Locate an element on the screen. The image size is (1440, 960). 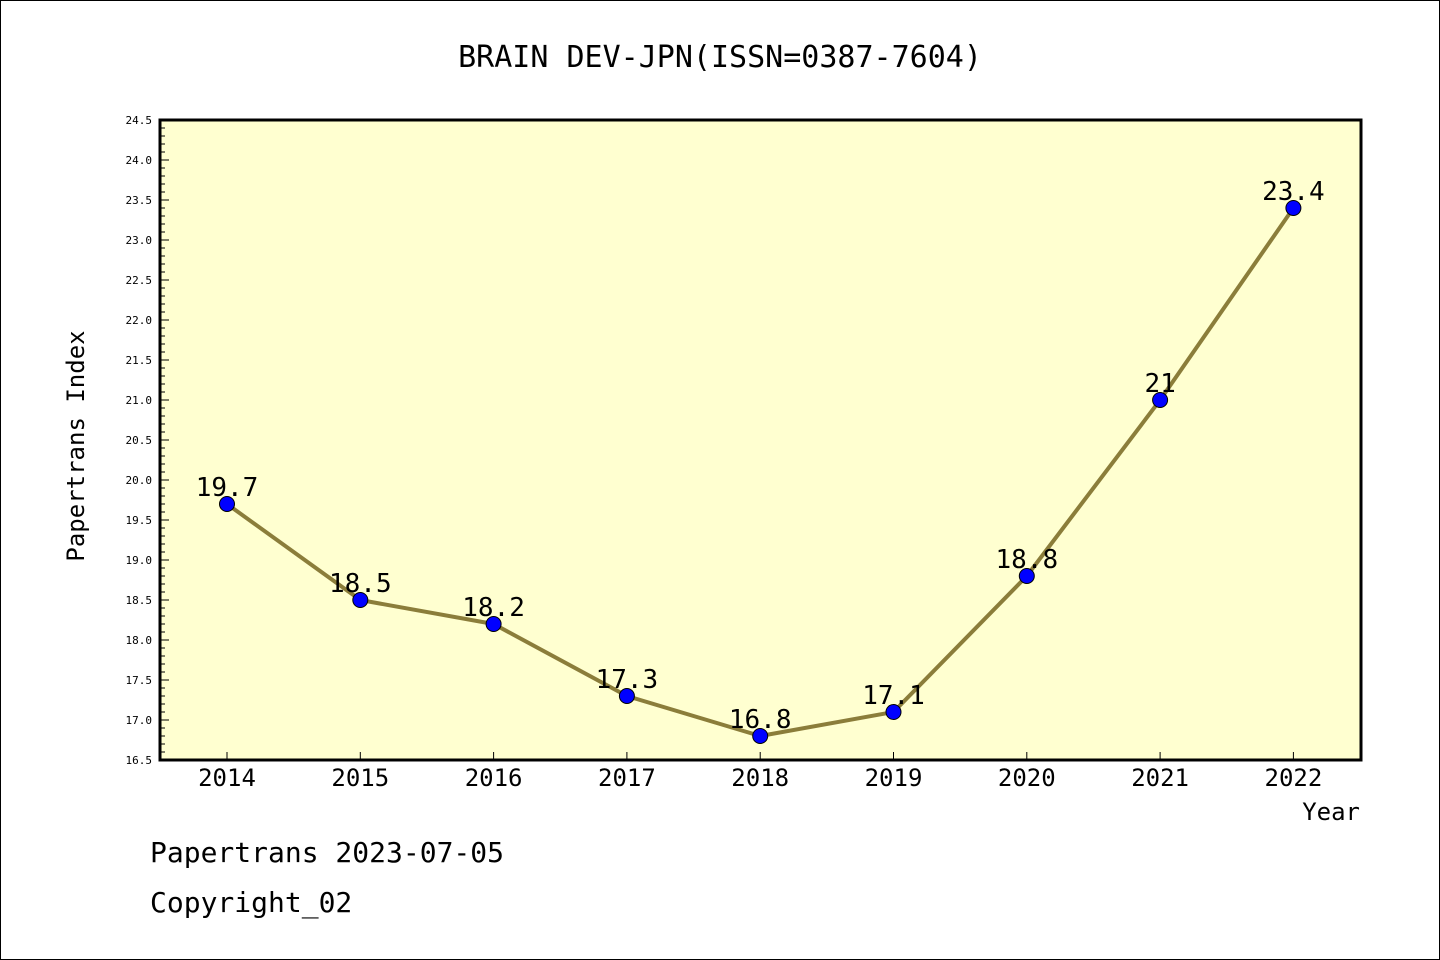
x-tick-label: 2017 is located at coordinates (627, 778).